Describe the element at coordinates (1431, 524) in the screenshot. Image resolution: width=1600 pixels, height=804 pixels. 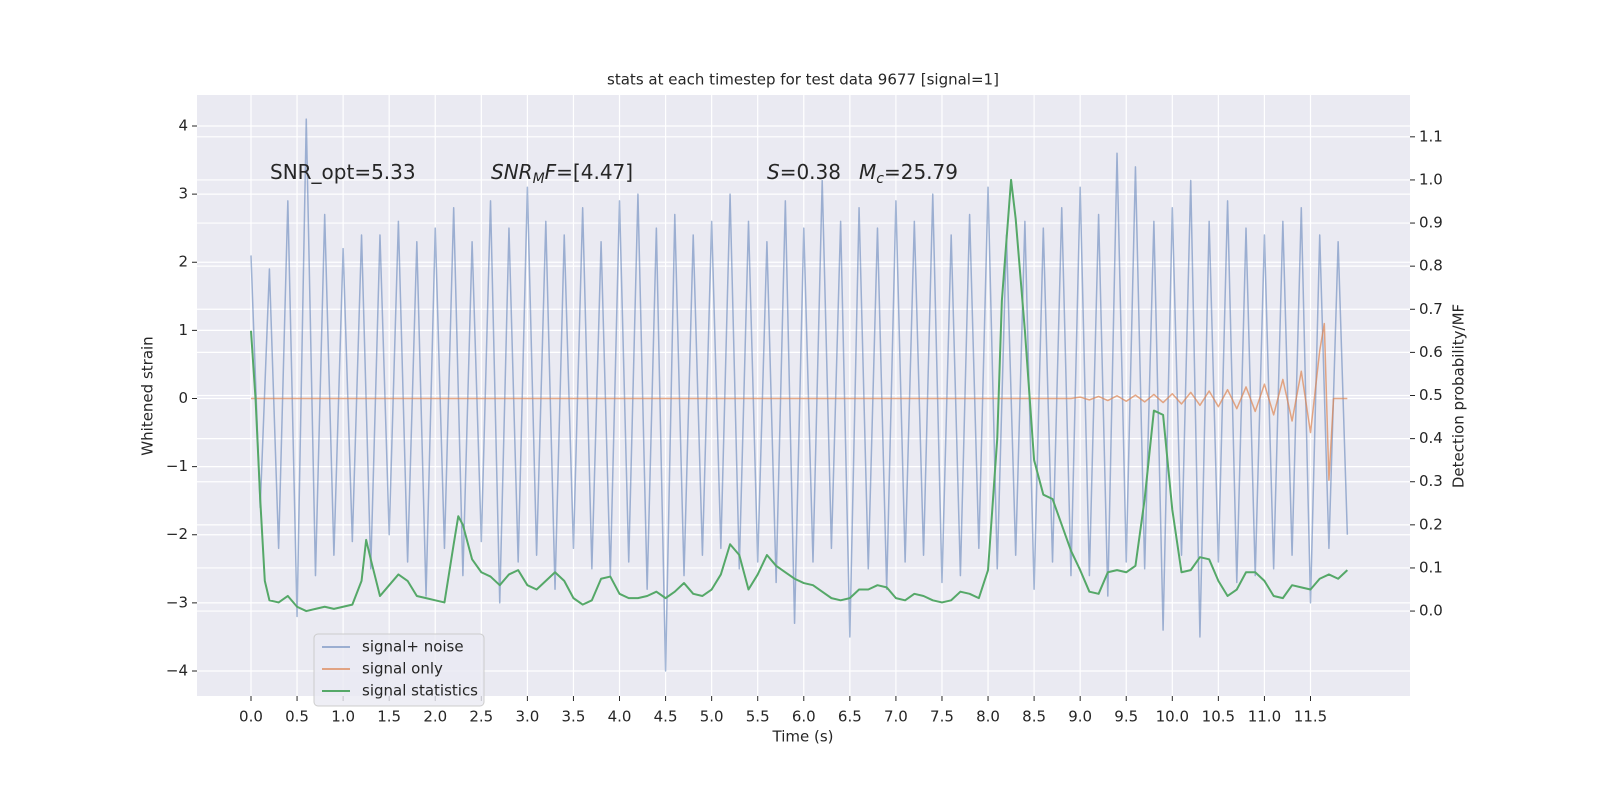
I see `y2-tick-label: 0.2` at that location.